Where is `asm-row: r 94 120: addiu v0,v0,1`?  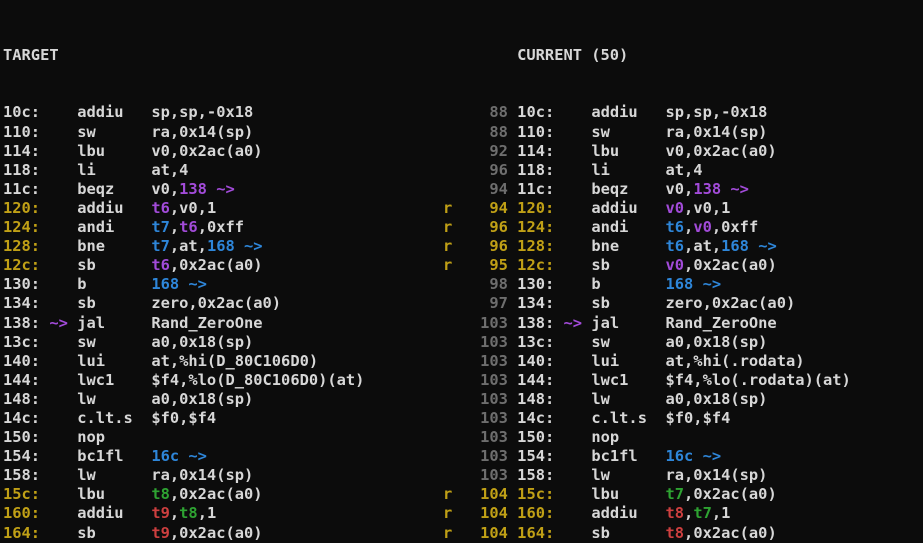 asm-row: r 94 120: addiu v0,v0,1 is located at coordinates (647, 208).